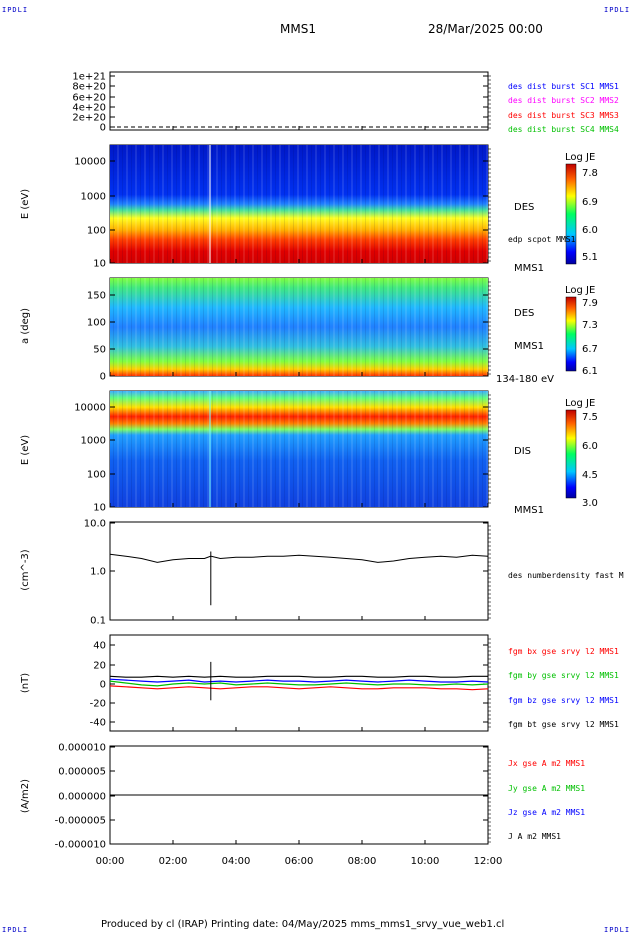 The height and width of the screenshot is (934, 630). What do you see at coordinates (566, 575) in the screenshot?
I see `legend-density-0: des numberdensity fast M` at bounding box center [566, 575].